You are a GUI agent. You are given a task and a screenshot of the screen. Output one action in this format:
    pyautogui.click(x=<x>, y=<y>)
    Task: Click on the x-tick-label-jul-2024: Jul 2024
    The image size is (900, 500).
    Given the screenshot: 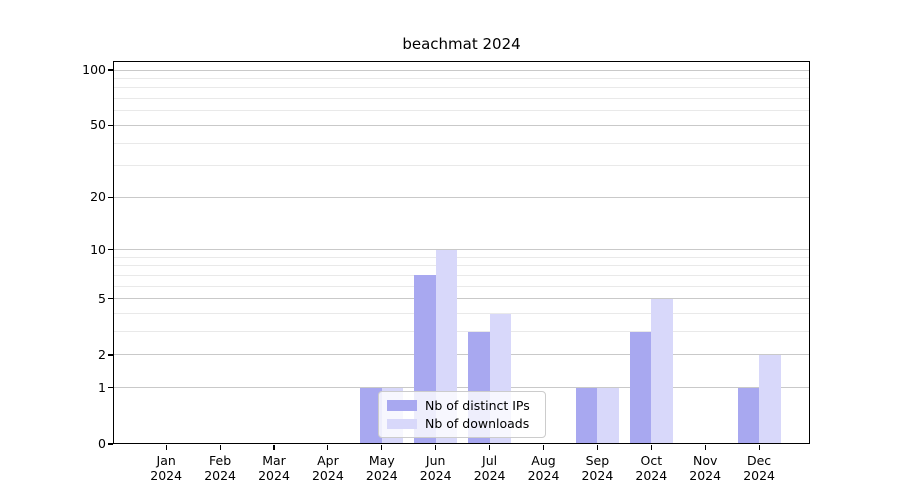 What is the action you would take?
    pyautogui.click(x=489, y=468)
    